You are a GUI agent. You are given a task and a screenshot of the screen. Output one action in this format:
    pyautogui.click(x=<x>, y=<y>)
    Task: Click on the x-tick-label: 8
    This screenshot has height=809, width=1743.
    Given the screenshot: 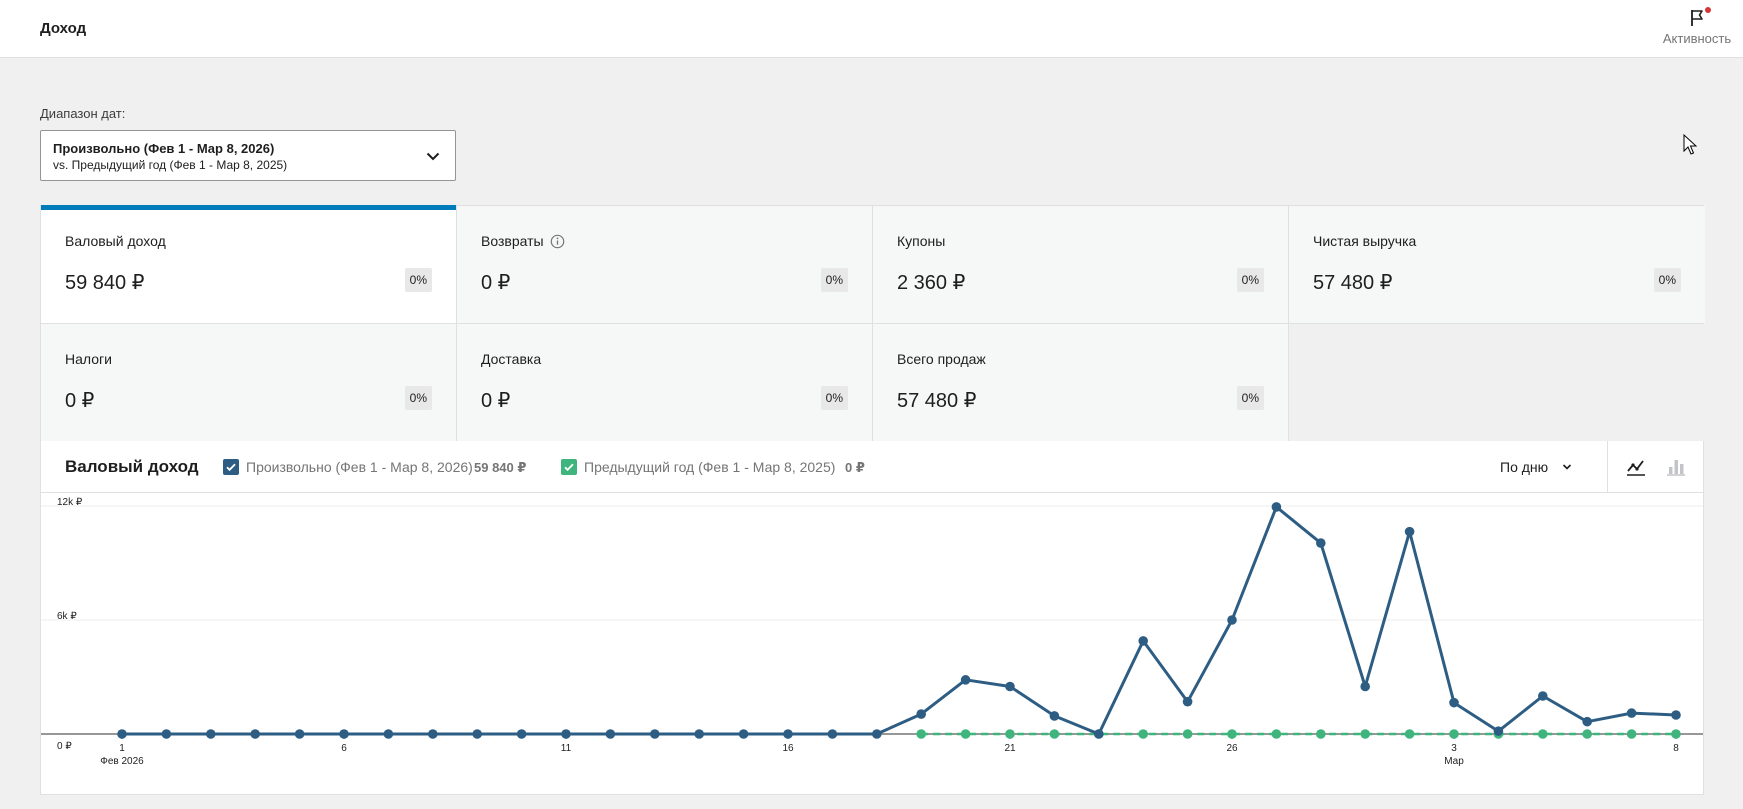 What is the action you would take?
    pyautogui.click(x=1676, y=748)
    